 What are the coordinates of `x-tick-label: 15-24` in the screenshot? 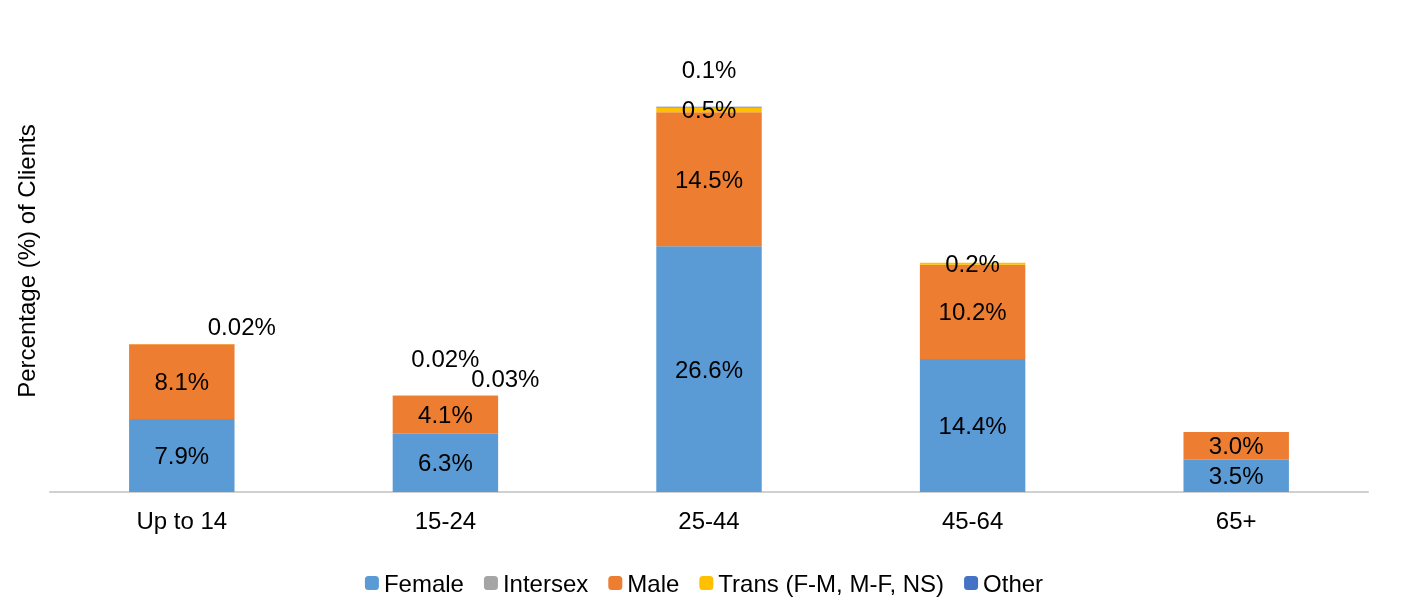 It's located at (445, 520).